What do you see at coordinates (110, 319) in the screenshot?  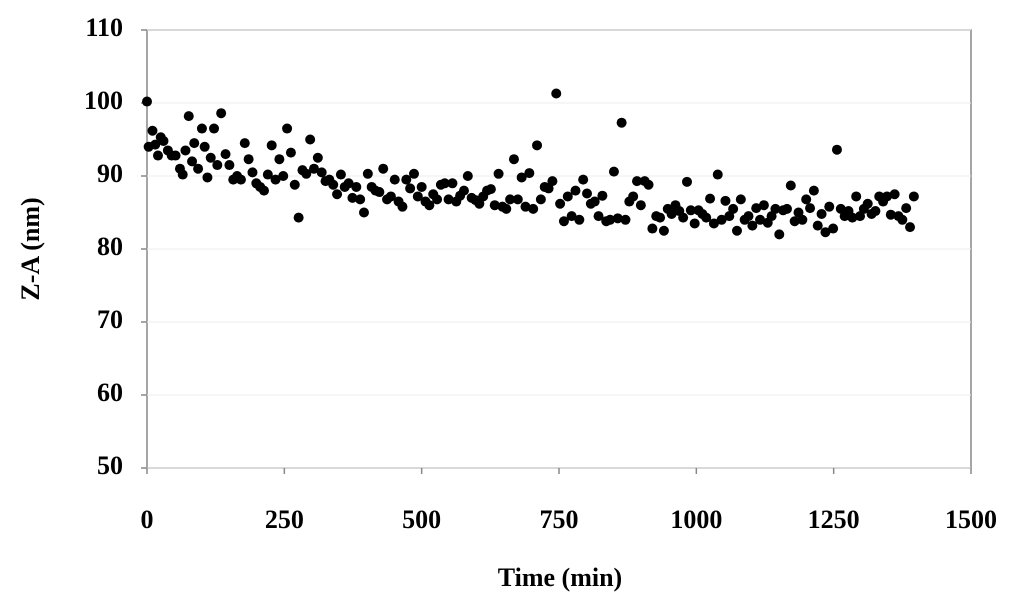 I see `y-tick-label: 70` at bounding box center [110, 319].